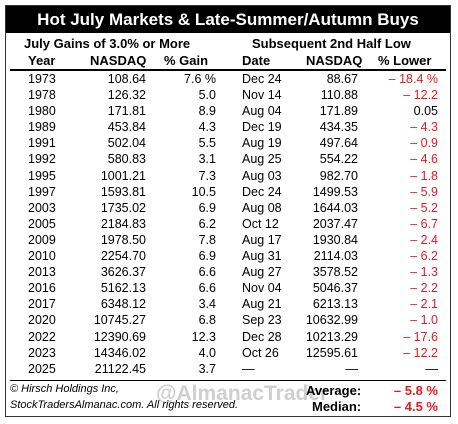 The width and height of the screenshot is (458, 424). Describe the element at coordinates (207, 143) in the screenshot. I see `cell-gain: 5.5` at that location.